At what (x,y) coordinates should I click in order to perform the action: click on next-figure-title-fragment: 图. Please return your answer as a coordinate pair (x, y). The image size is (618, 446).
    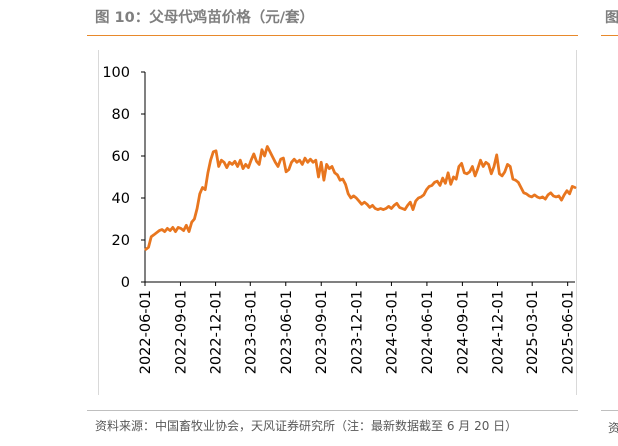
    Looking at the image, I should click on (611, 18).